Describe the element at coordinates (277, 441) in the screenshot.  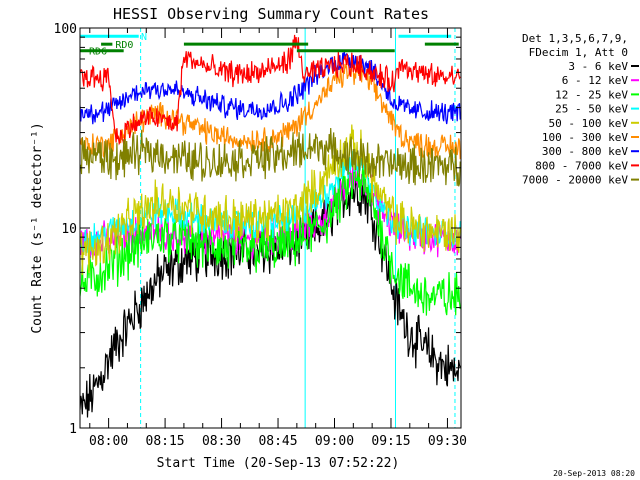
I see `x-tick-label: 08:45` at that location.